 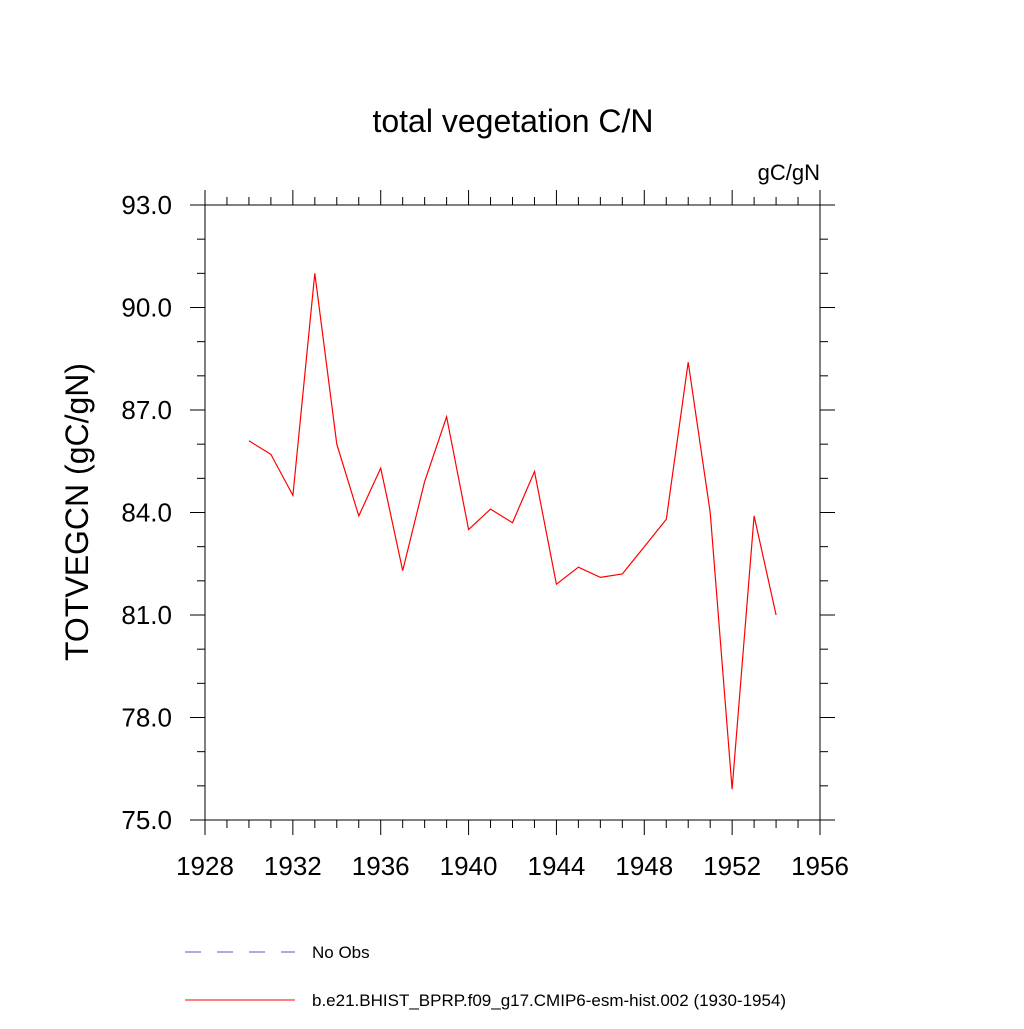 What do you see at coordinates (341, 952) in the screenshot?
I see `legend-label: No Obs` at bounding box center [341, 952].